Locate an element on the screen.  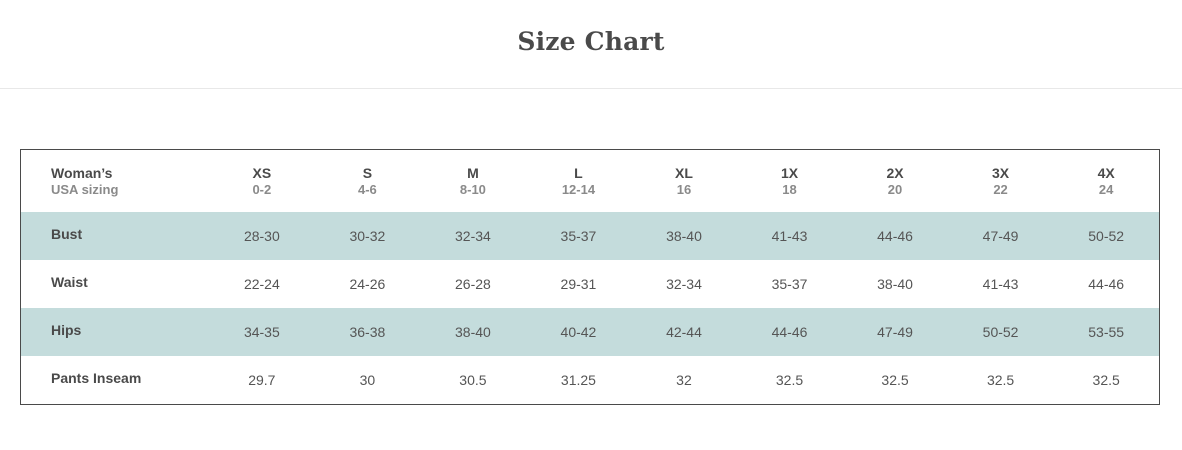
size-range: 16 is located at coordinates (684, 189).